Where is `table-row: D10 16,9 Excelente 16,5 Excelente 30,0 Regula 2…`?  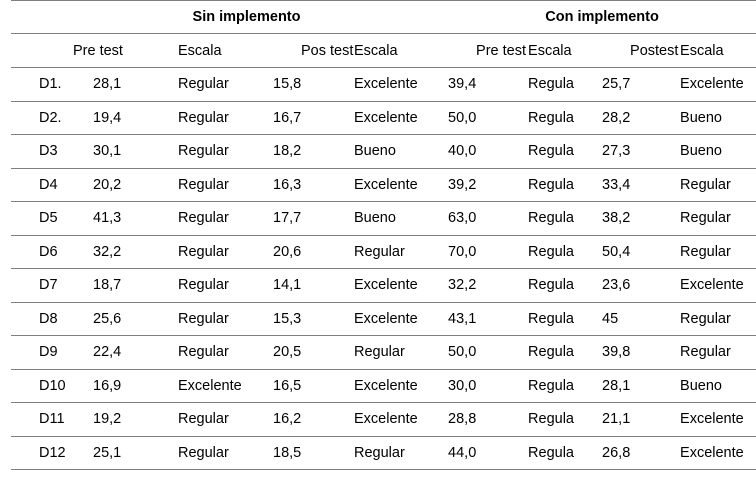 table-row: D10 16,9 Excelente 16,5 Excelente 30,0 Regula 2… is located at coordinates (383, 386).